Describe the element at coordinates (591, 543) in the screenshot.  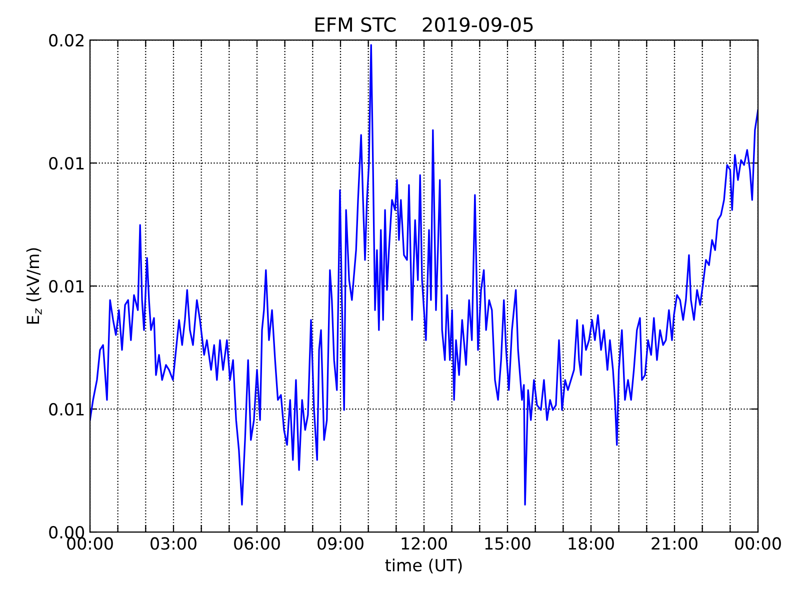
I see `x-tick-label: 18:00` at that location.